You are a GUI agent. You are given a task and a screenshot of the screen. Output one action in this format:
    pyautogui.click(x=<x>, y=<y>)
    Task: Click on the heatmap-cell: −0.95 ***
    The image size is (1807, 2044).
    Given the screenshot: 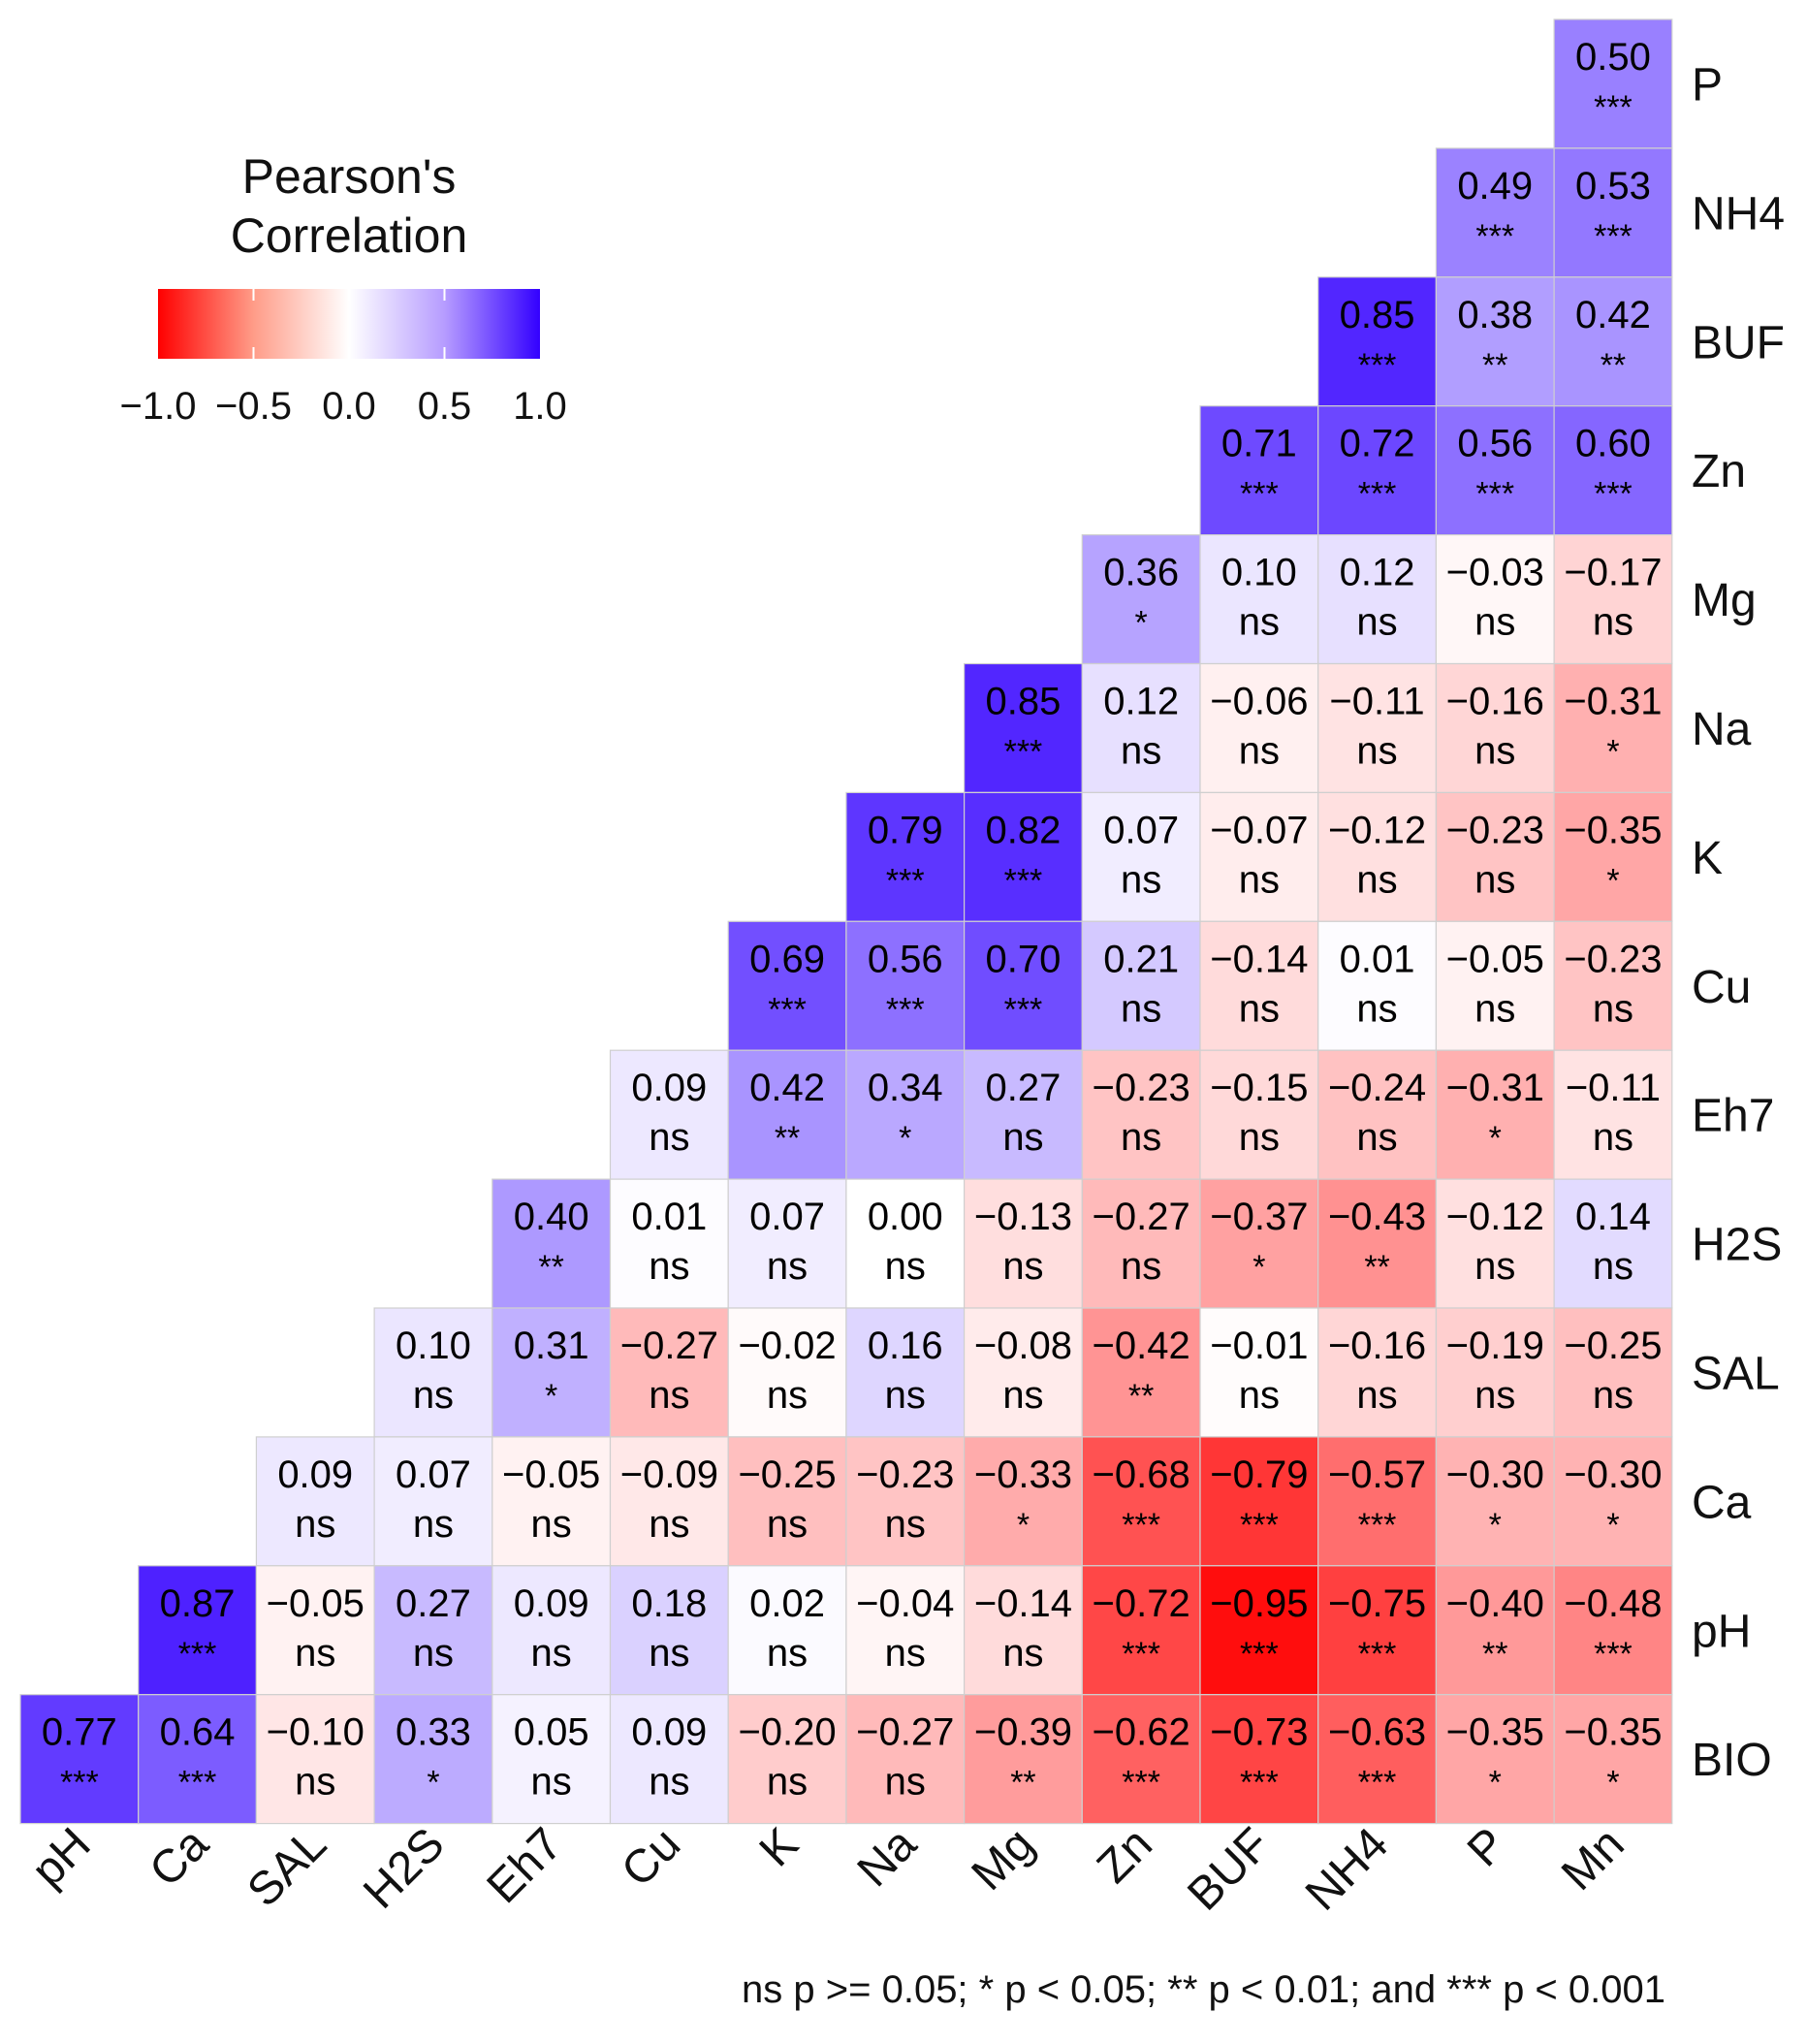 What is the action you would take?
    pyautogui.click(x=1259, y=1630)
    